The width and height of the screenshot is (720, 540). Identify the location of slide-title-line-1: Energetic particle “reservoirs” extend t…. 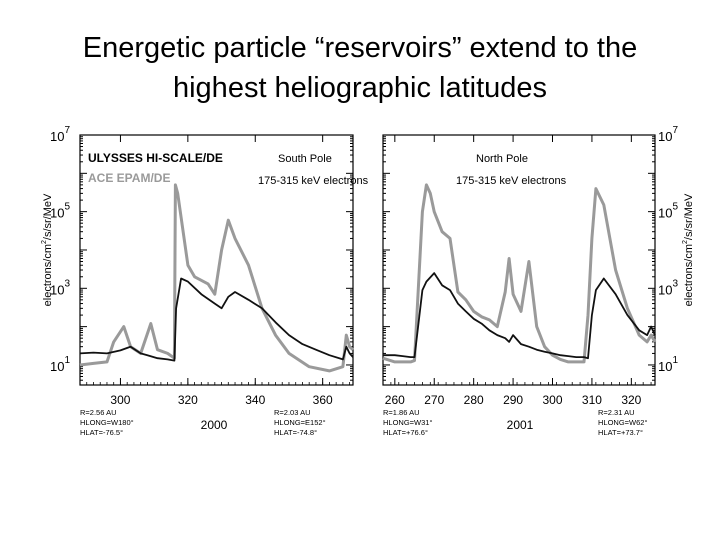
(360, 48).